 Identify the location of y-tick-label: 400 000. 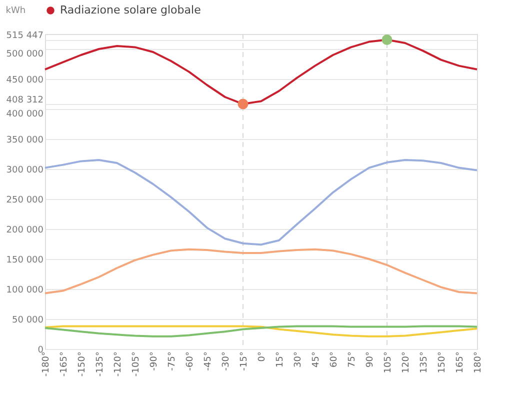
(25, 115).